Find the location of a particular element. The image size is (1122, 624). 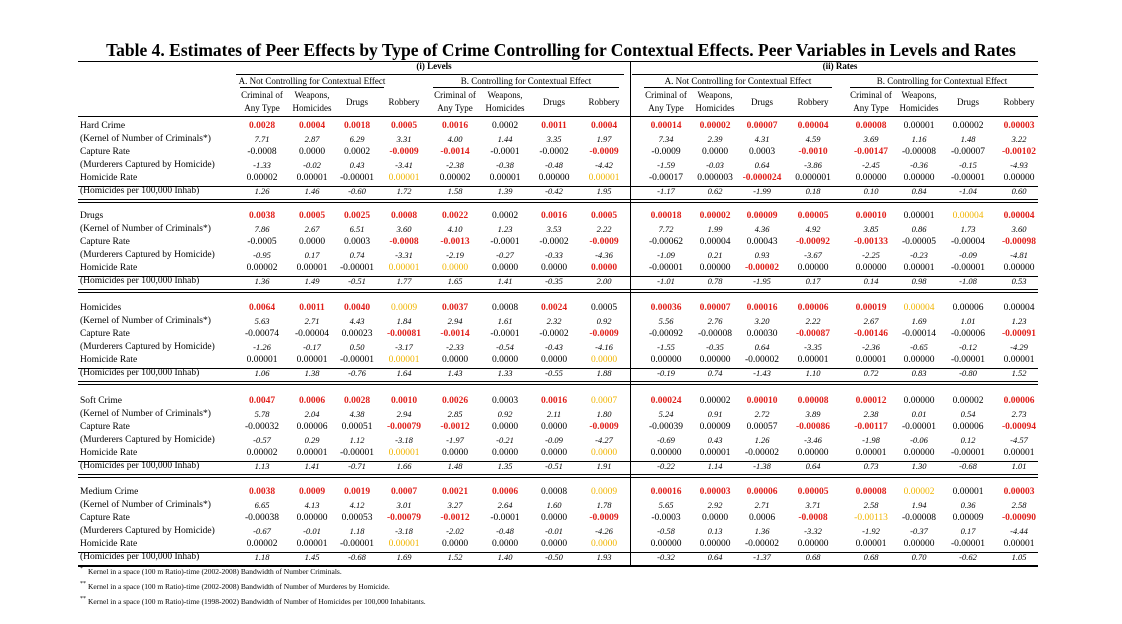

table-cell: -0.67 is located at coordinates (262, 530).